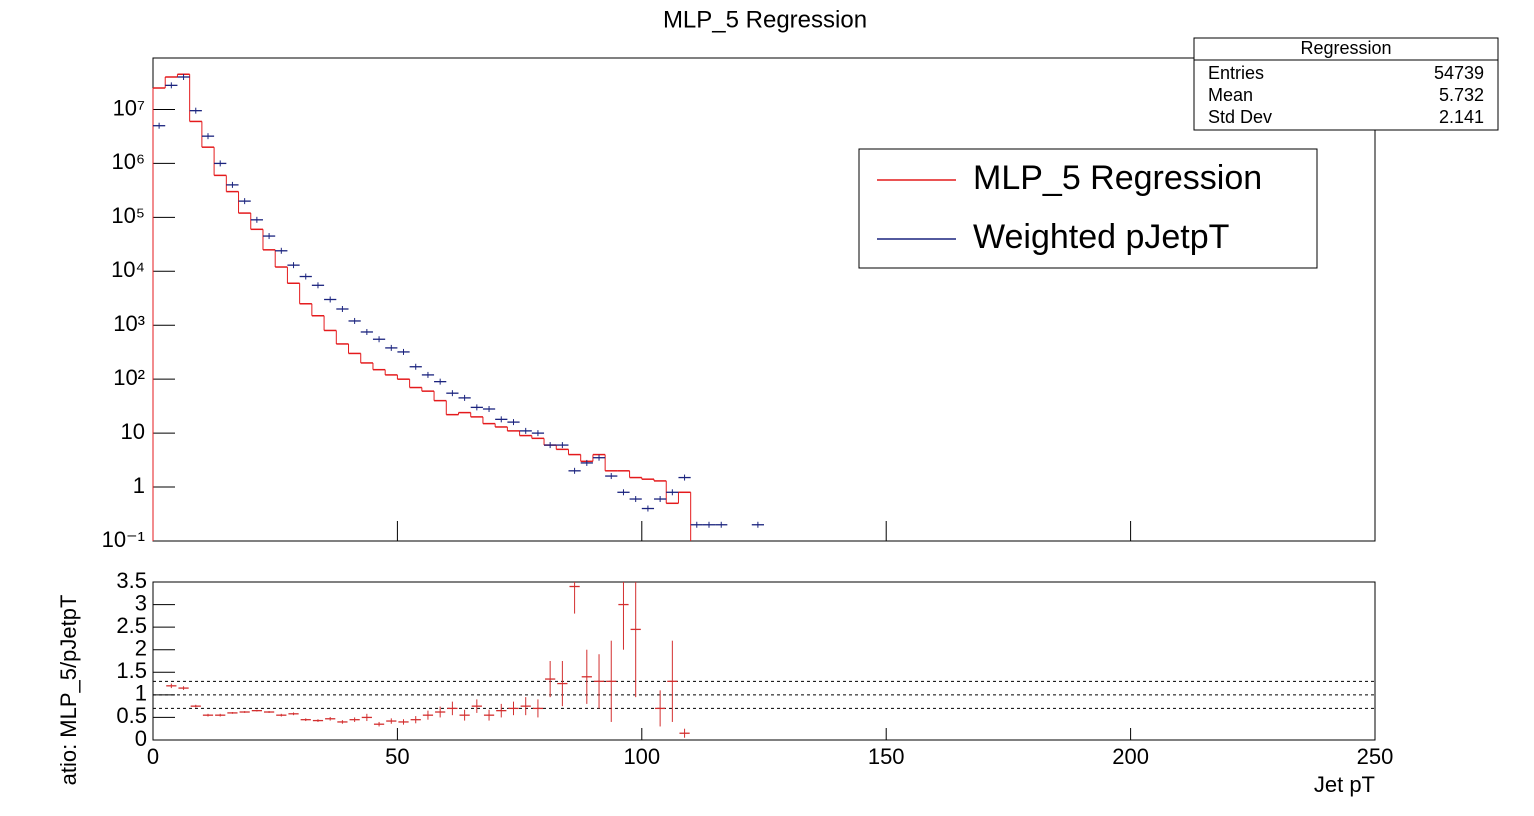 The image size is (1534, 816). Describe the element at coordinates (1345, 48) in the screenshot. I see `stats-title: Regression` at that location.